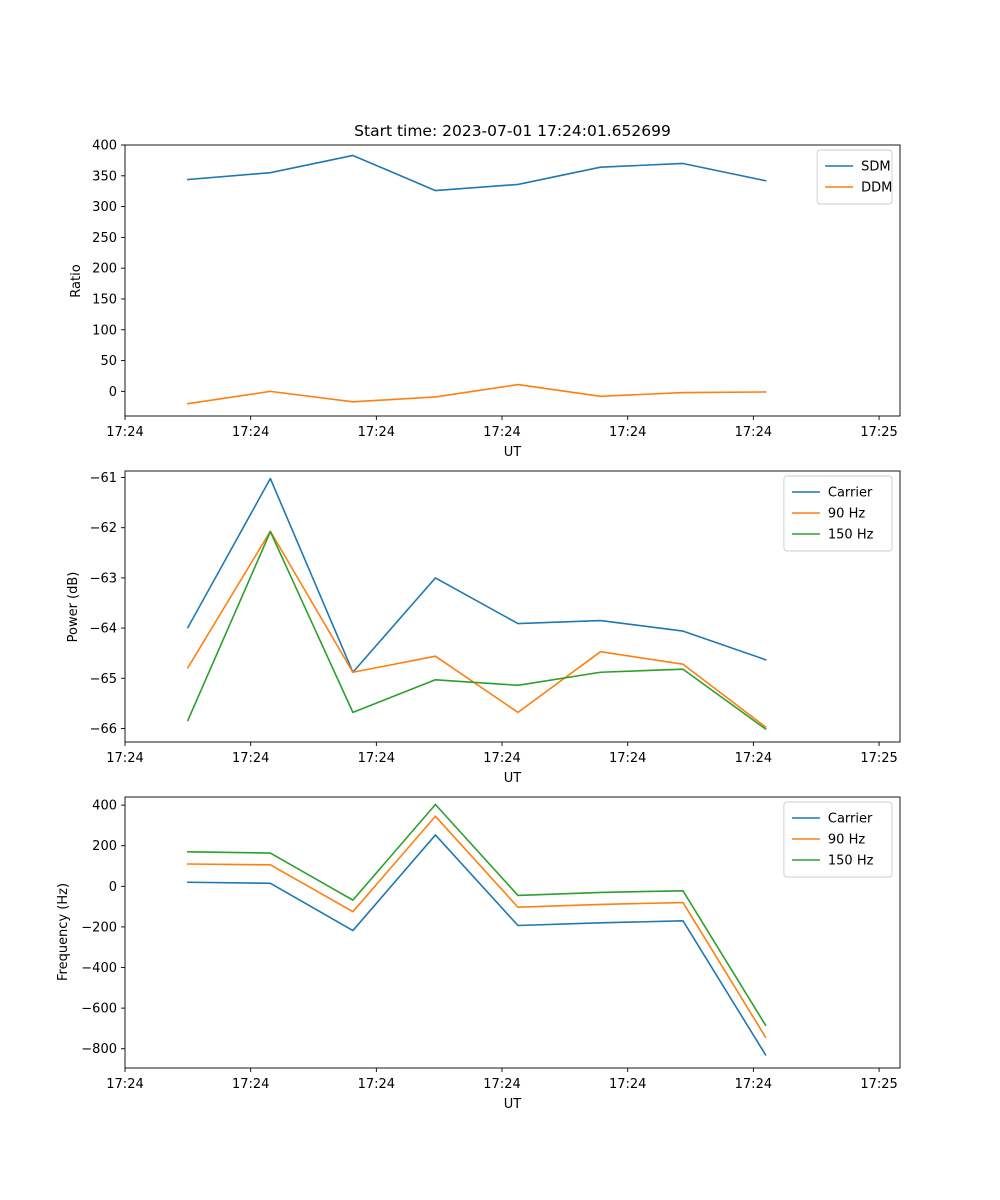 The width and height of the screenshot is (1000, 1200). Describe the element at coordinates (476, 394) in the screenshot. I see `series-line-ddm` at that location.